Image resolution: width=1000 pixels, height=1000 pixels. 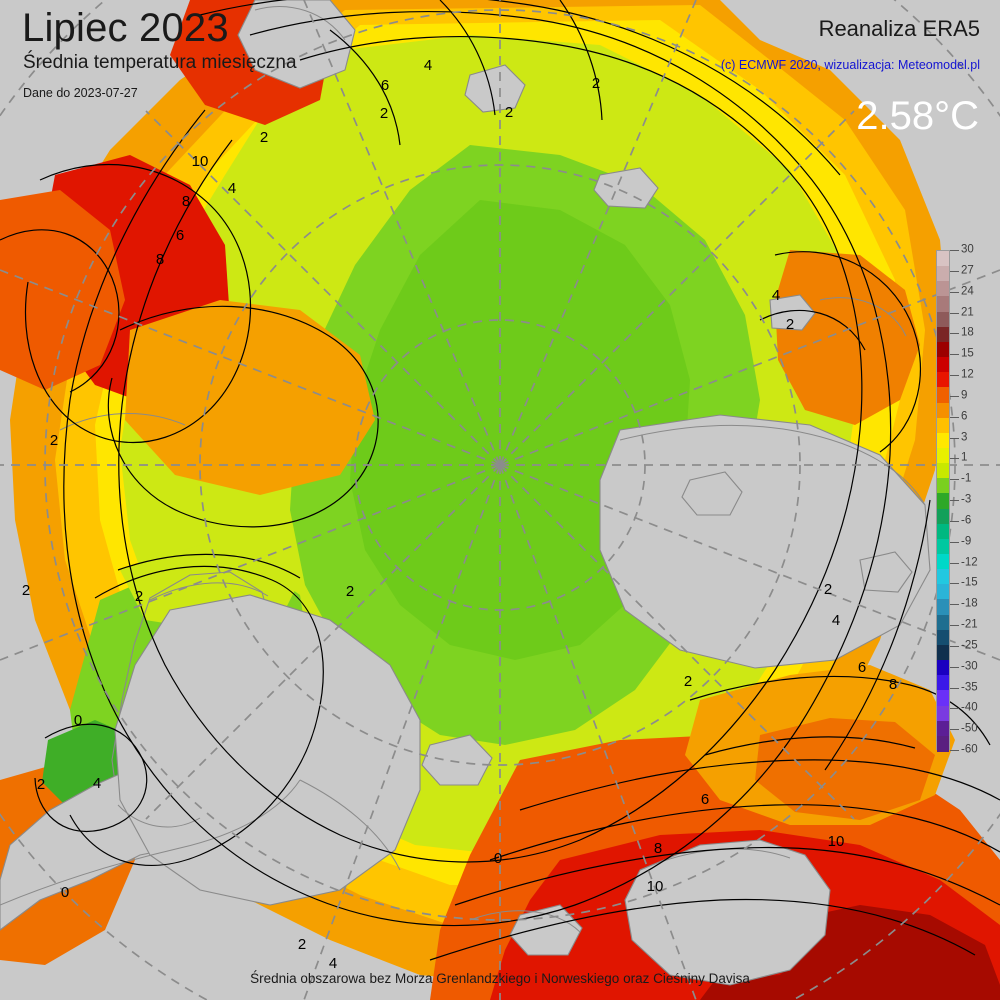 I want to click on land-scandinavia, so click(x=727, y=912).